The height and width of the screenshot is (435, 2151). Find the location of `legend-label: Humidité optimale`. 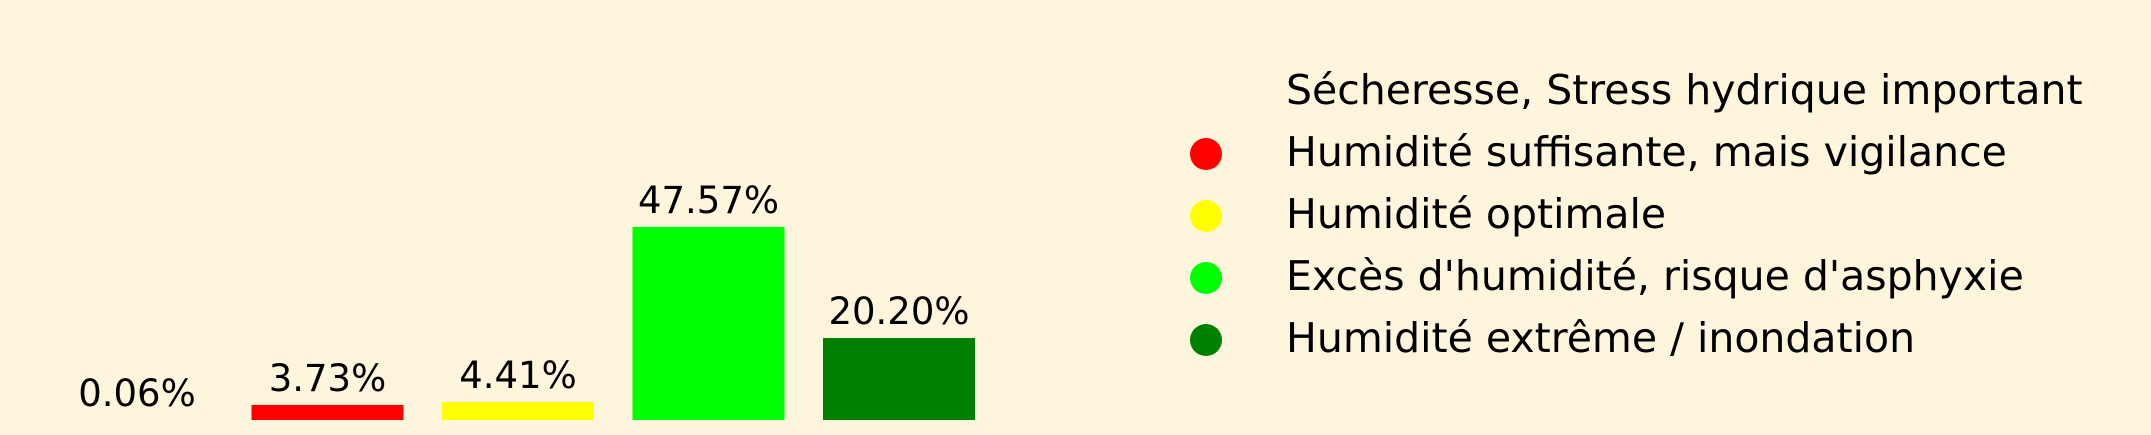

legend-label: Humidité optimale is located at coordinates (1476, 214).